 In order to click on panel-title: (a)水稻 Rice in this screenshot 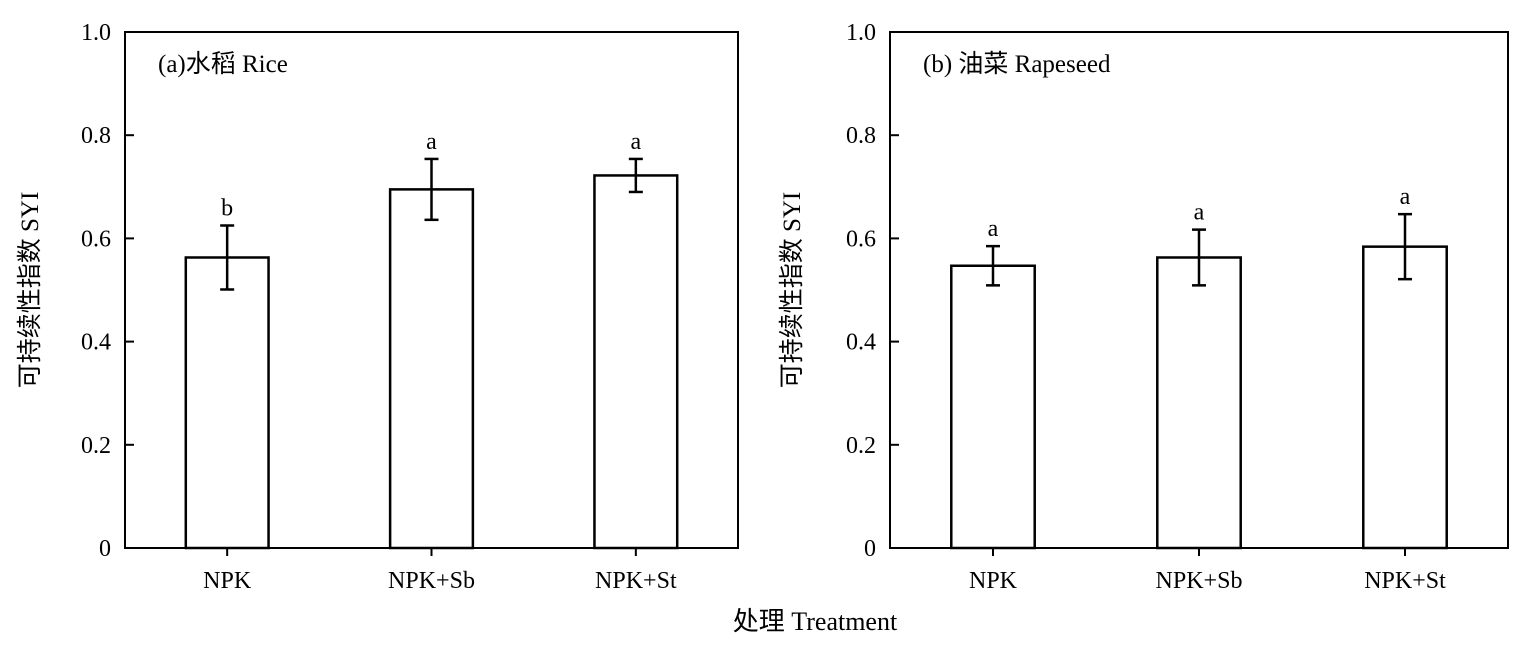, I will do `click(223, 64)`.